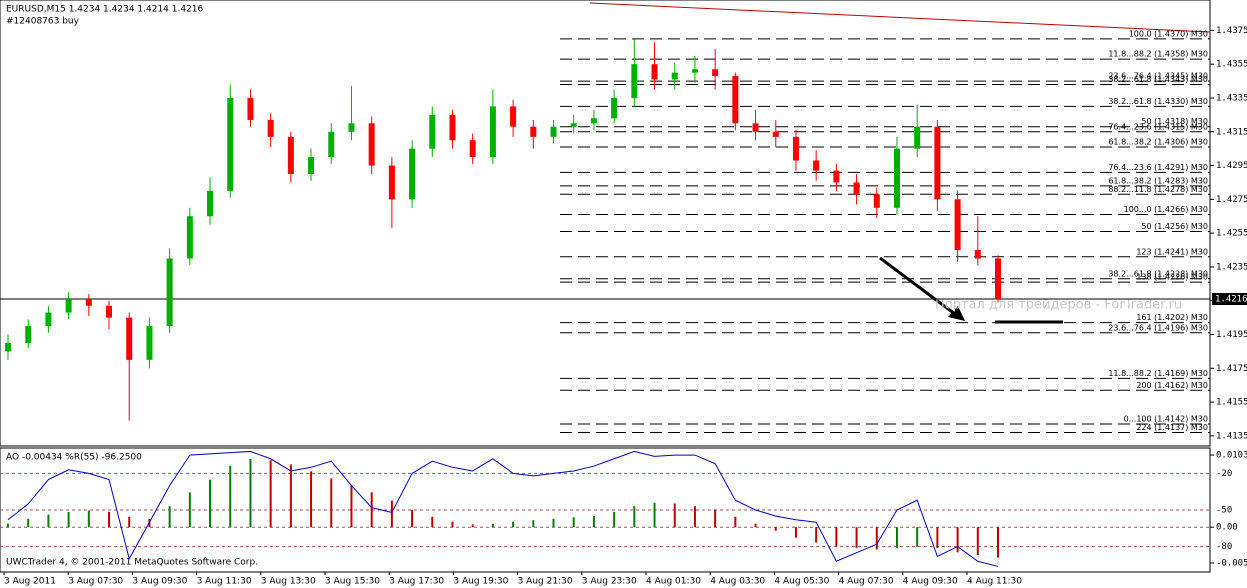  Describe the element at coordinates (30, 582) in the screenshot. I see `x-tick-label: 3 Aug 2011` at that location.